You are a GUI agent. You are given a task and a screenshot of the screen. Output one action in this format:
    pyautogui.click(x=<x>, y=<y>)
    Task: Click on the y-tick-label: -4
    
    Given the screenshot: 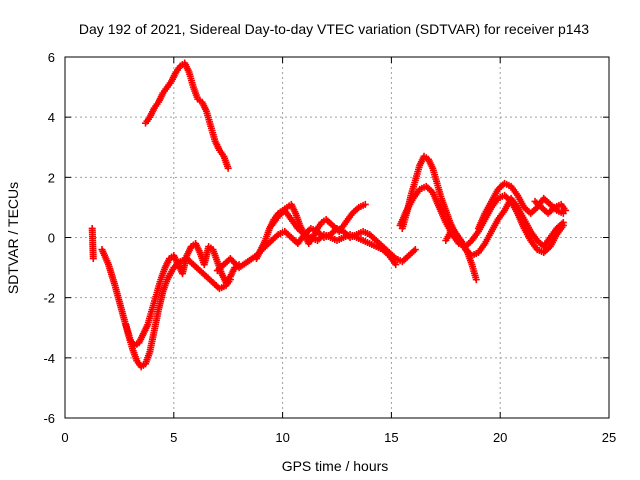 What is the action you would take?
    pyautogui.click(x=49, y=358)
    